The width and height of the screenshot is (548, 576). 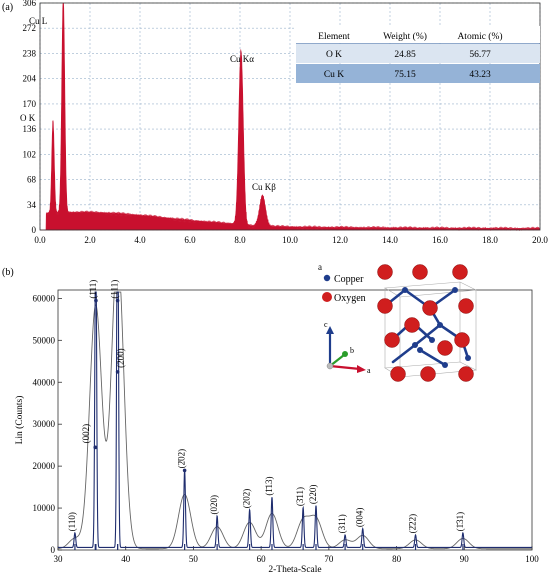 I want to click on edx-x-tick-label: 6.0, so click(x=190, y=240).